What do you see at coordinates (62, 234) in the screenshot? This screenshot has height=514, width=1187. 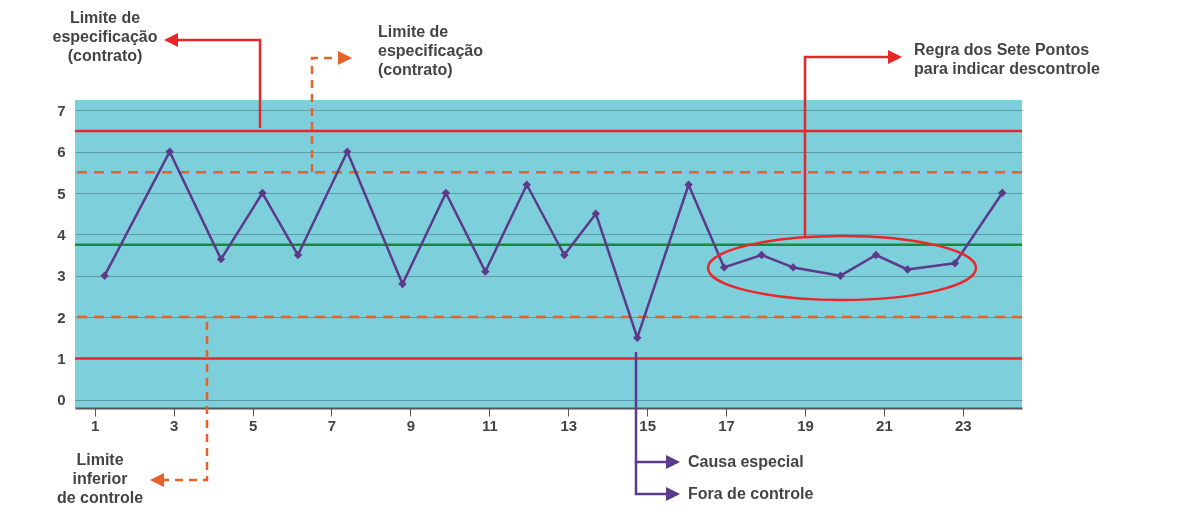 I see `y-tick-label: 4` at bounding box center [62, 234].